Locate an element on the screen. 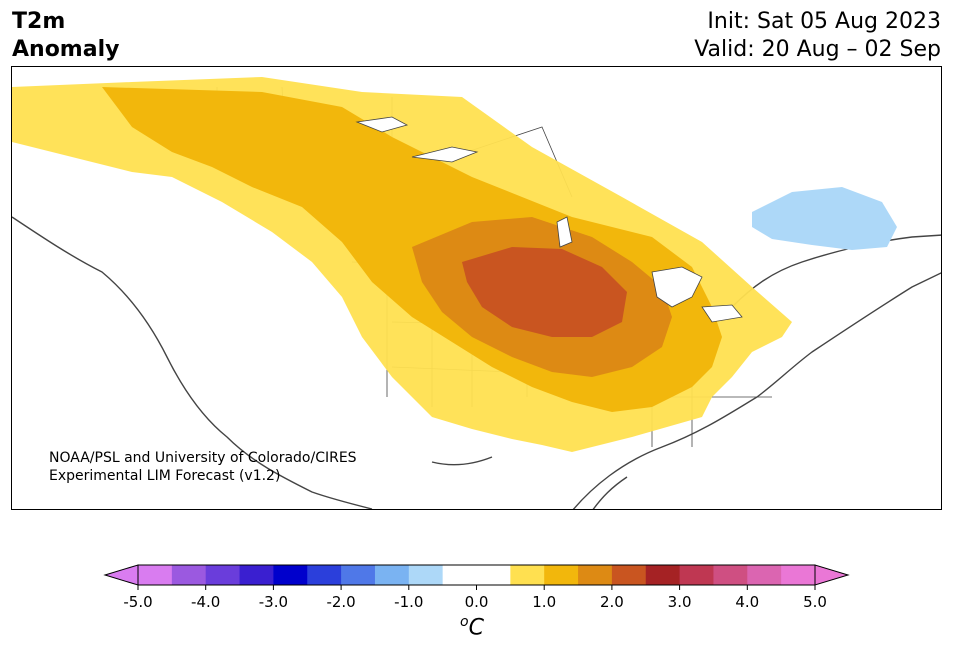 Image resolution: width=953 pixels, height=656 pixels. colorbar-tick-label: 5.0 is located at coordinates (815, 602).